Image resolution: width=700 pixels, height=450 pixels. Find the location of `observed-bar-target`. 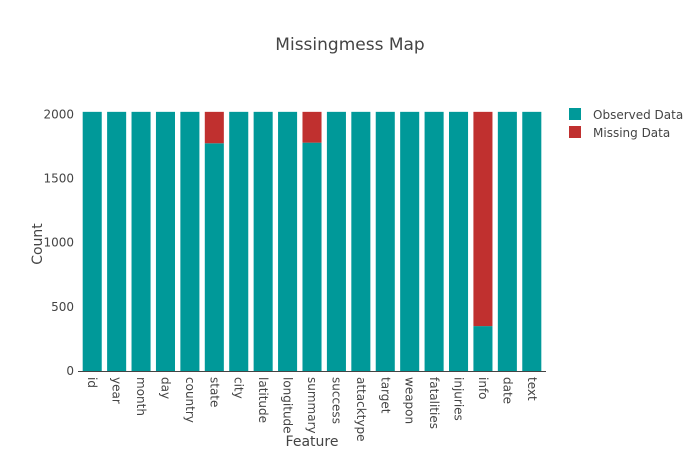

observed-bar-target is located at coordinates (385, 241).